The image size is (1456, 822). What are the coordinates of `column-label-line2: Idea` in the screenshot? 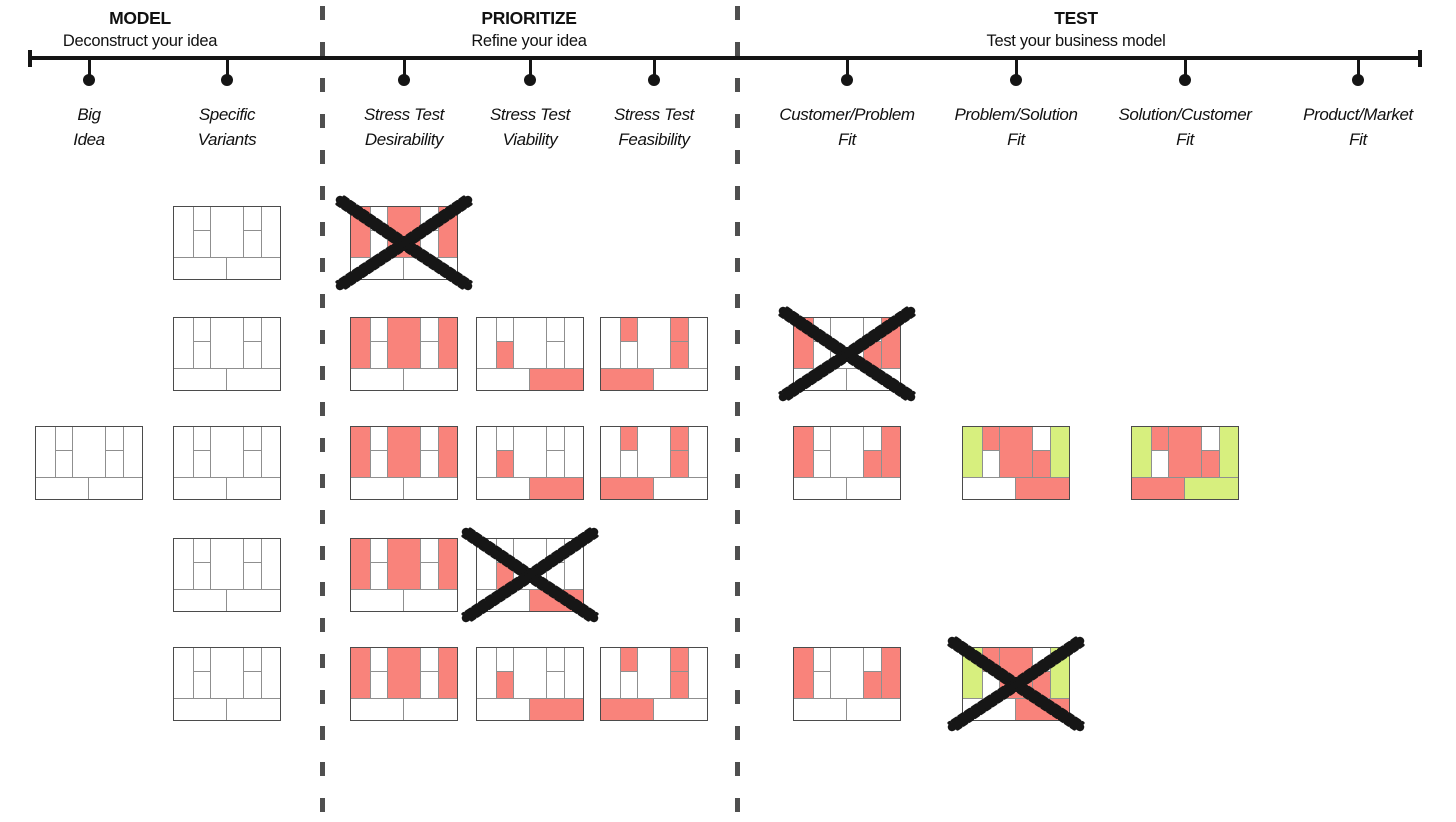 It's located at (89, 139).